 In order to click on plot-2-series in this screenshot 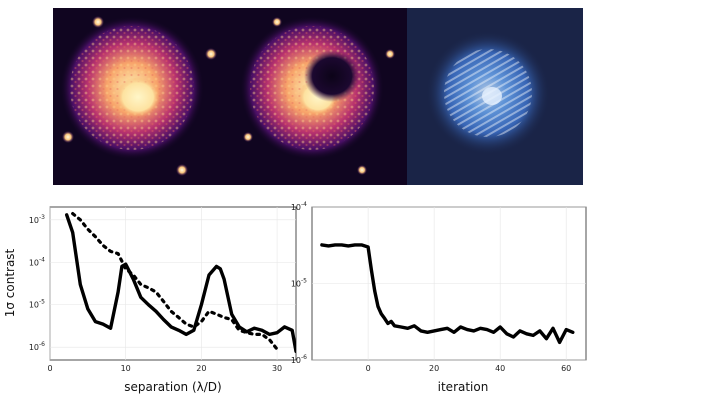, I will do `click(447, 294)`.